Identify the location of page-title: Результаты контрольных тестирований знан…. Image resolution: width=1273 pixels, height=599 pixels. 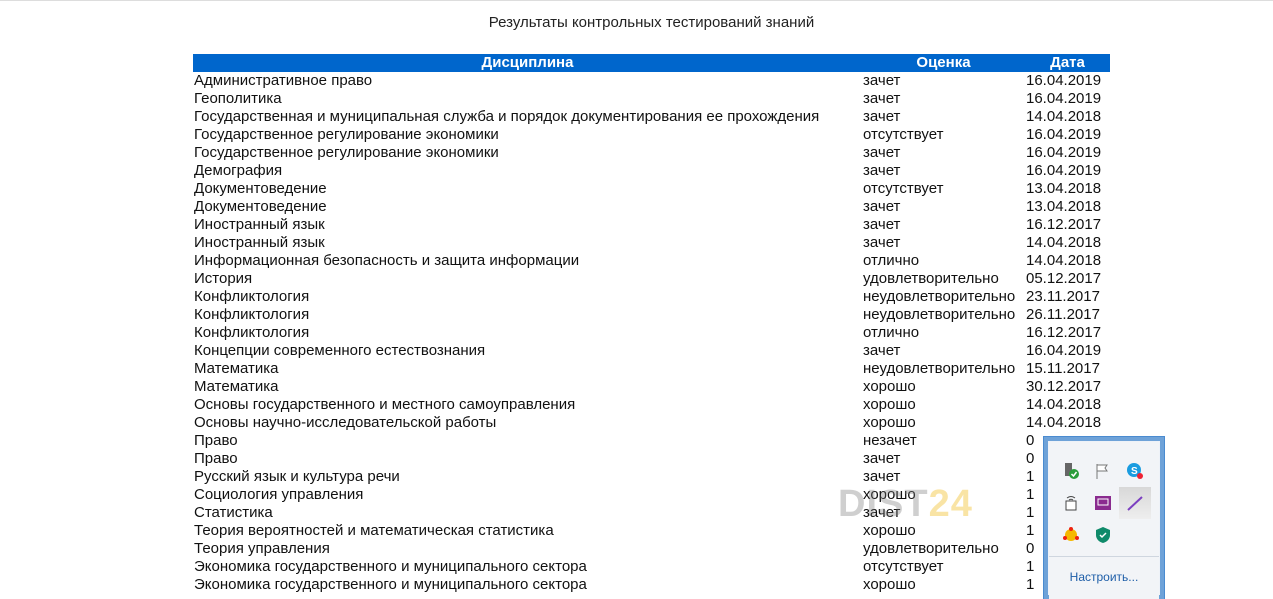
(651, 22).